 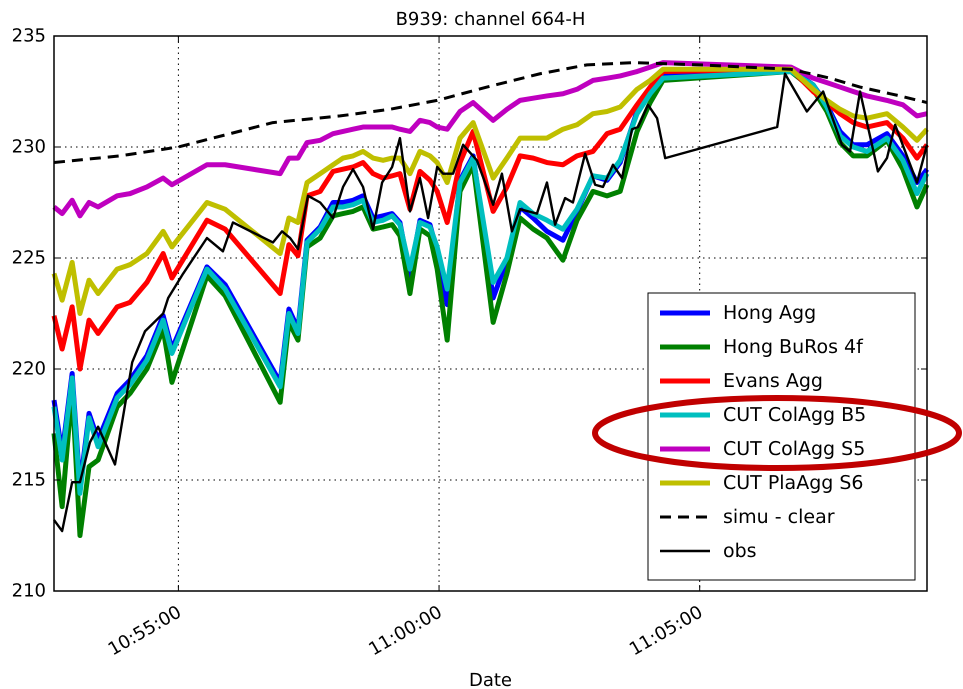 What do you see at coordinates (29, 591) in the screenshot?
I see `y-tick-label: 210` at bounding box center [29, 591].